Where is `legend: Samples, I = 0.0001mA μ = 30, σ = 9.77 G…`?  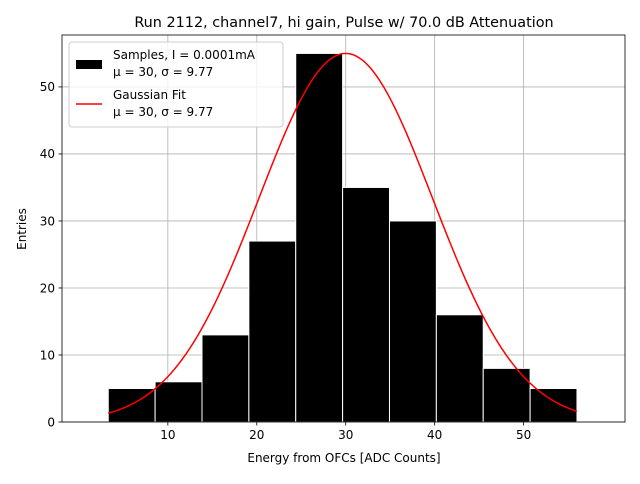
legend: Samples, I = 0.0001mA μ = 30, σ = 9.77 G… is located at coordinates (176, 84).